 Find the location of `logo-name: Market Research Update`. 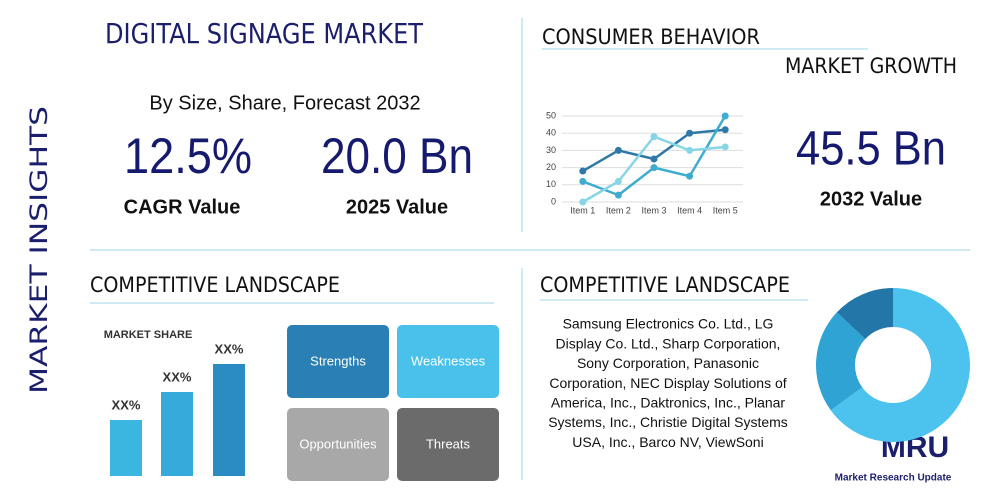

logo-name: Market Research Update is located at coordinates (893, 478).